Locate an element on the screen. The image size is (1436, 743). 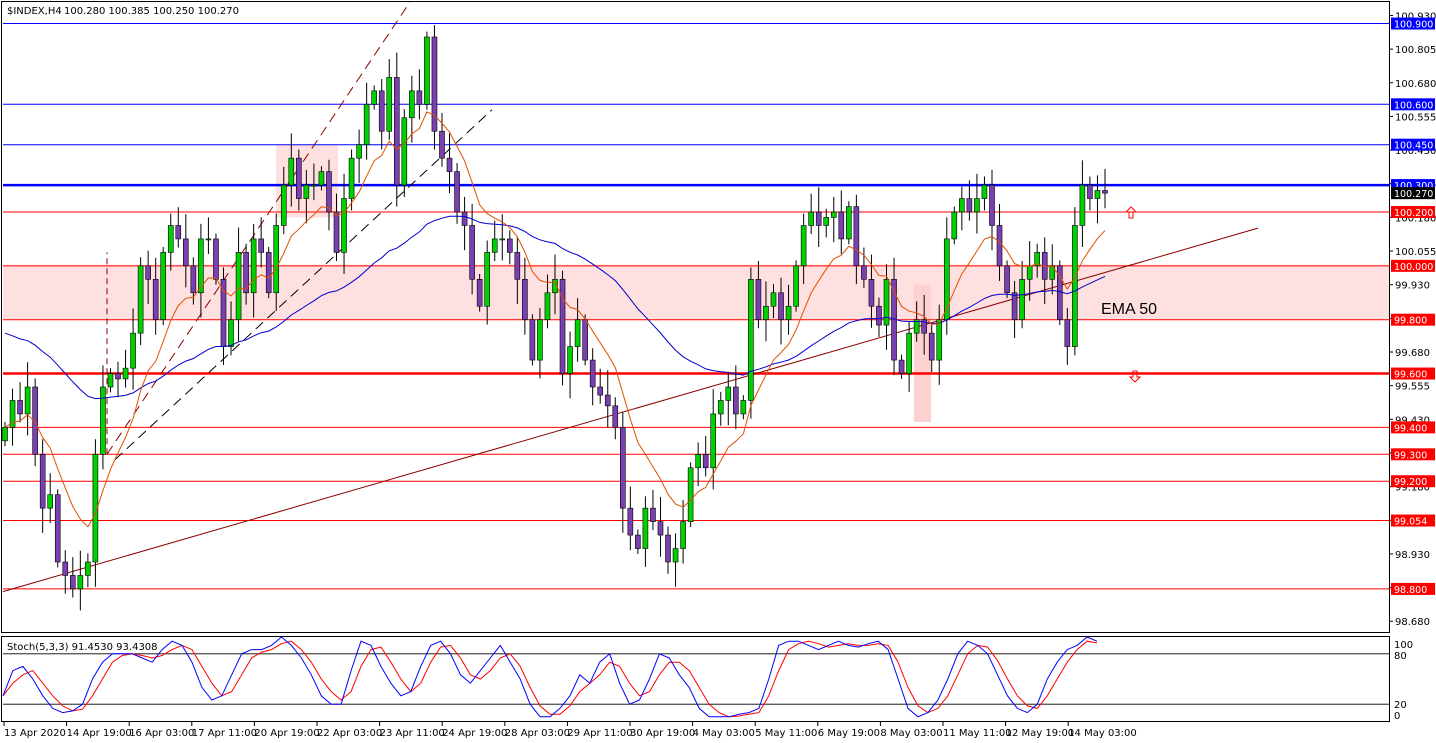
stoch-panel-frame is located at coordinates (695, 679).